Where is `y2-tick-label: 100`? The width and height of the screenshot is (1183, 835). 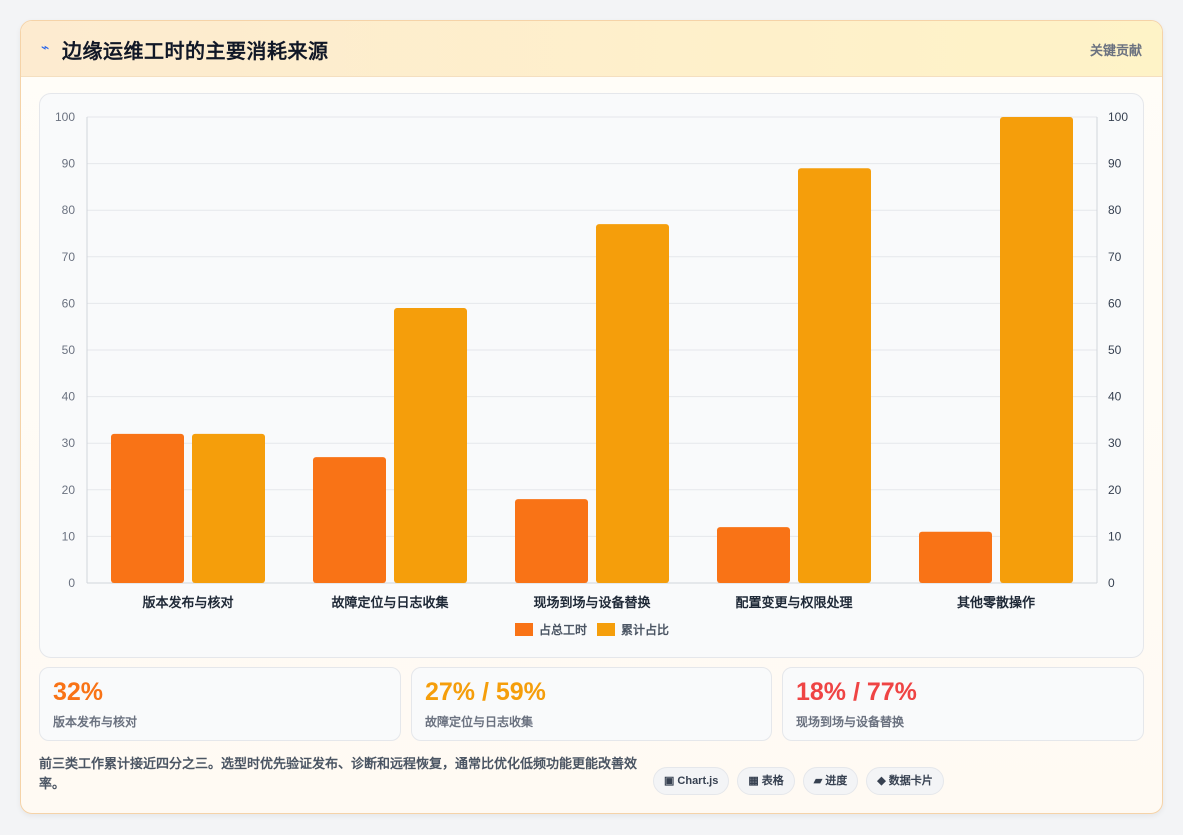
y2-tick-label: 100 is located at coordinates (1118, 117).